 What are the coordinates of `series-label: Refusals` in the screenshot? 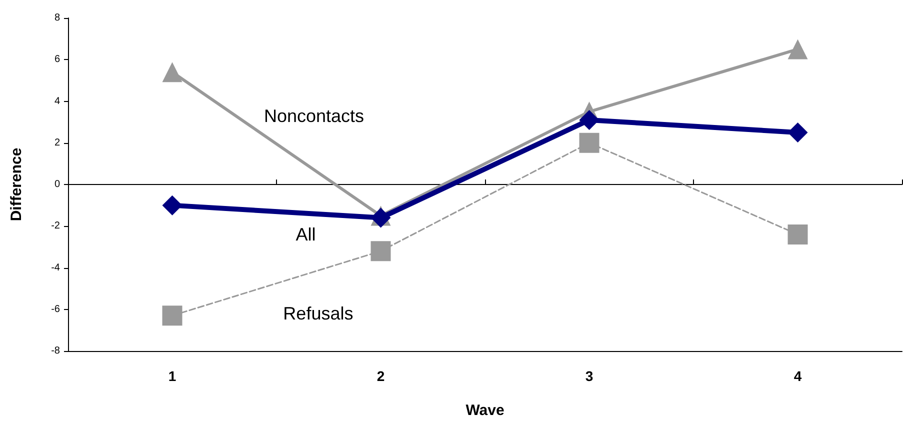 It's located at (318, 314).